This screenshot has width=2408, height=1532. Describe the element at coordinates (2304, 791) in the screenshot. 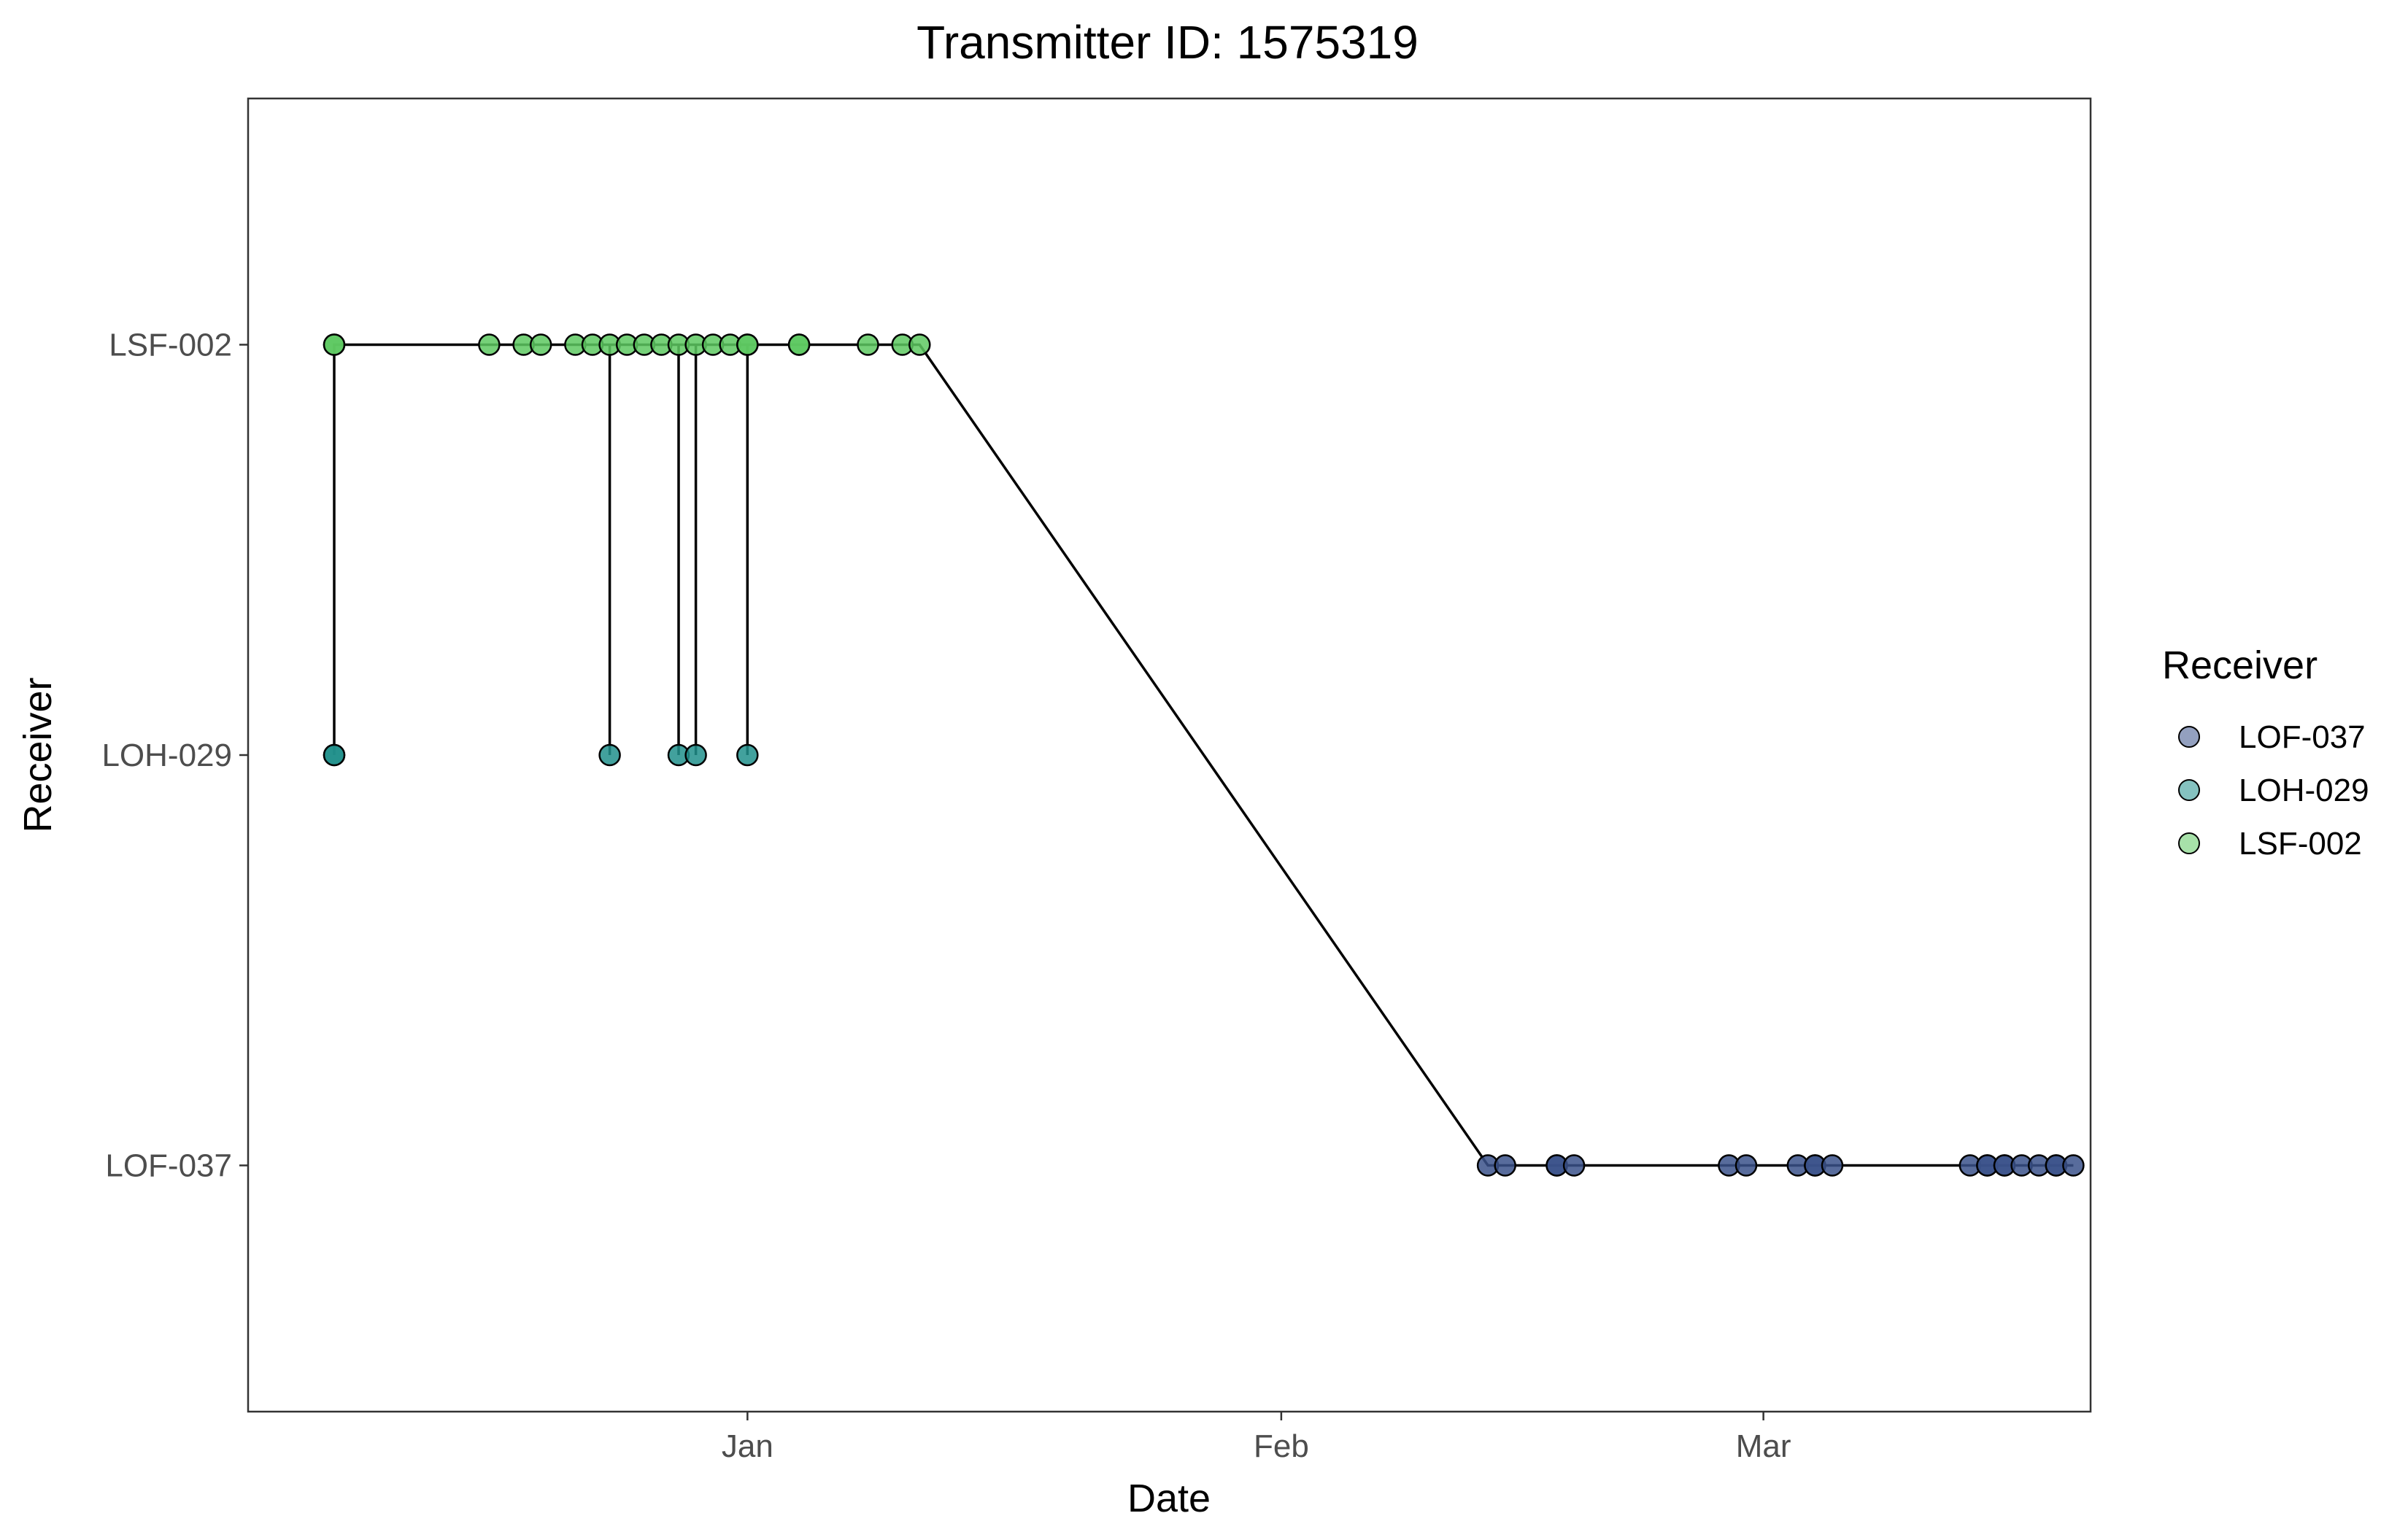

I see `legend-label: LOH-029` at that location.